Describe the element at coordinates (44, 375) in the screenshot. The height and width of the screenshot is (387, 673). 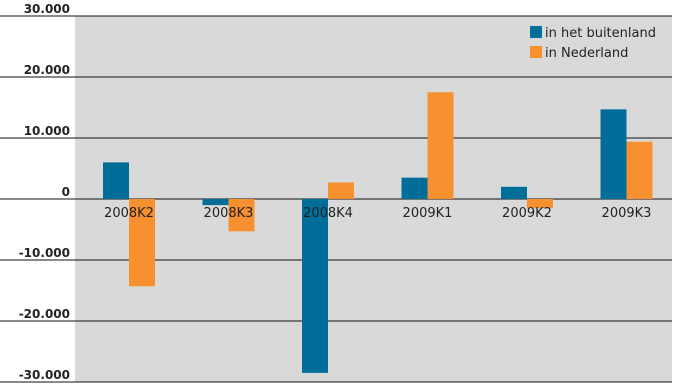
I see `y-tick-label: -30.000` at that location.